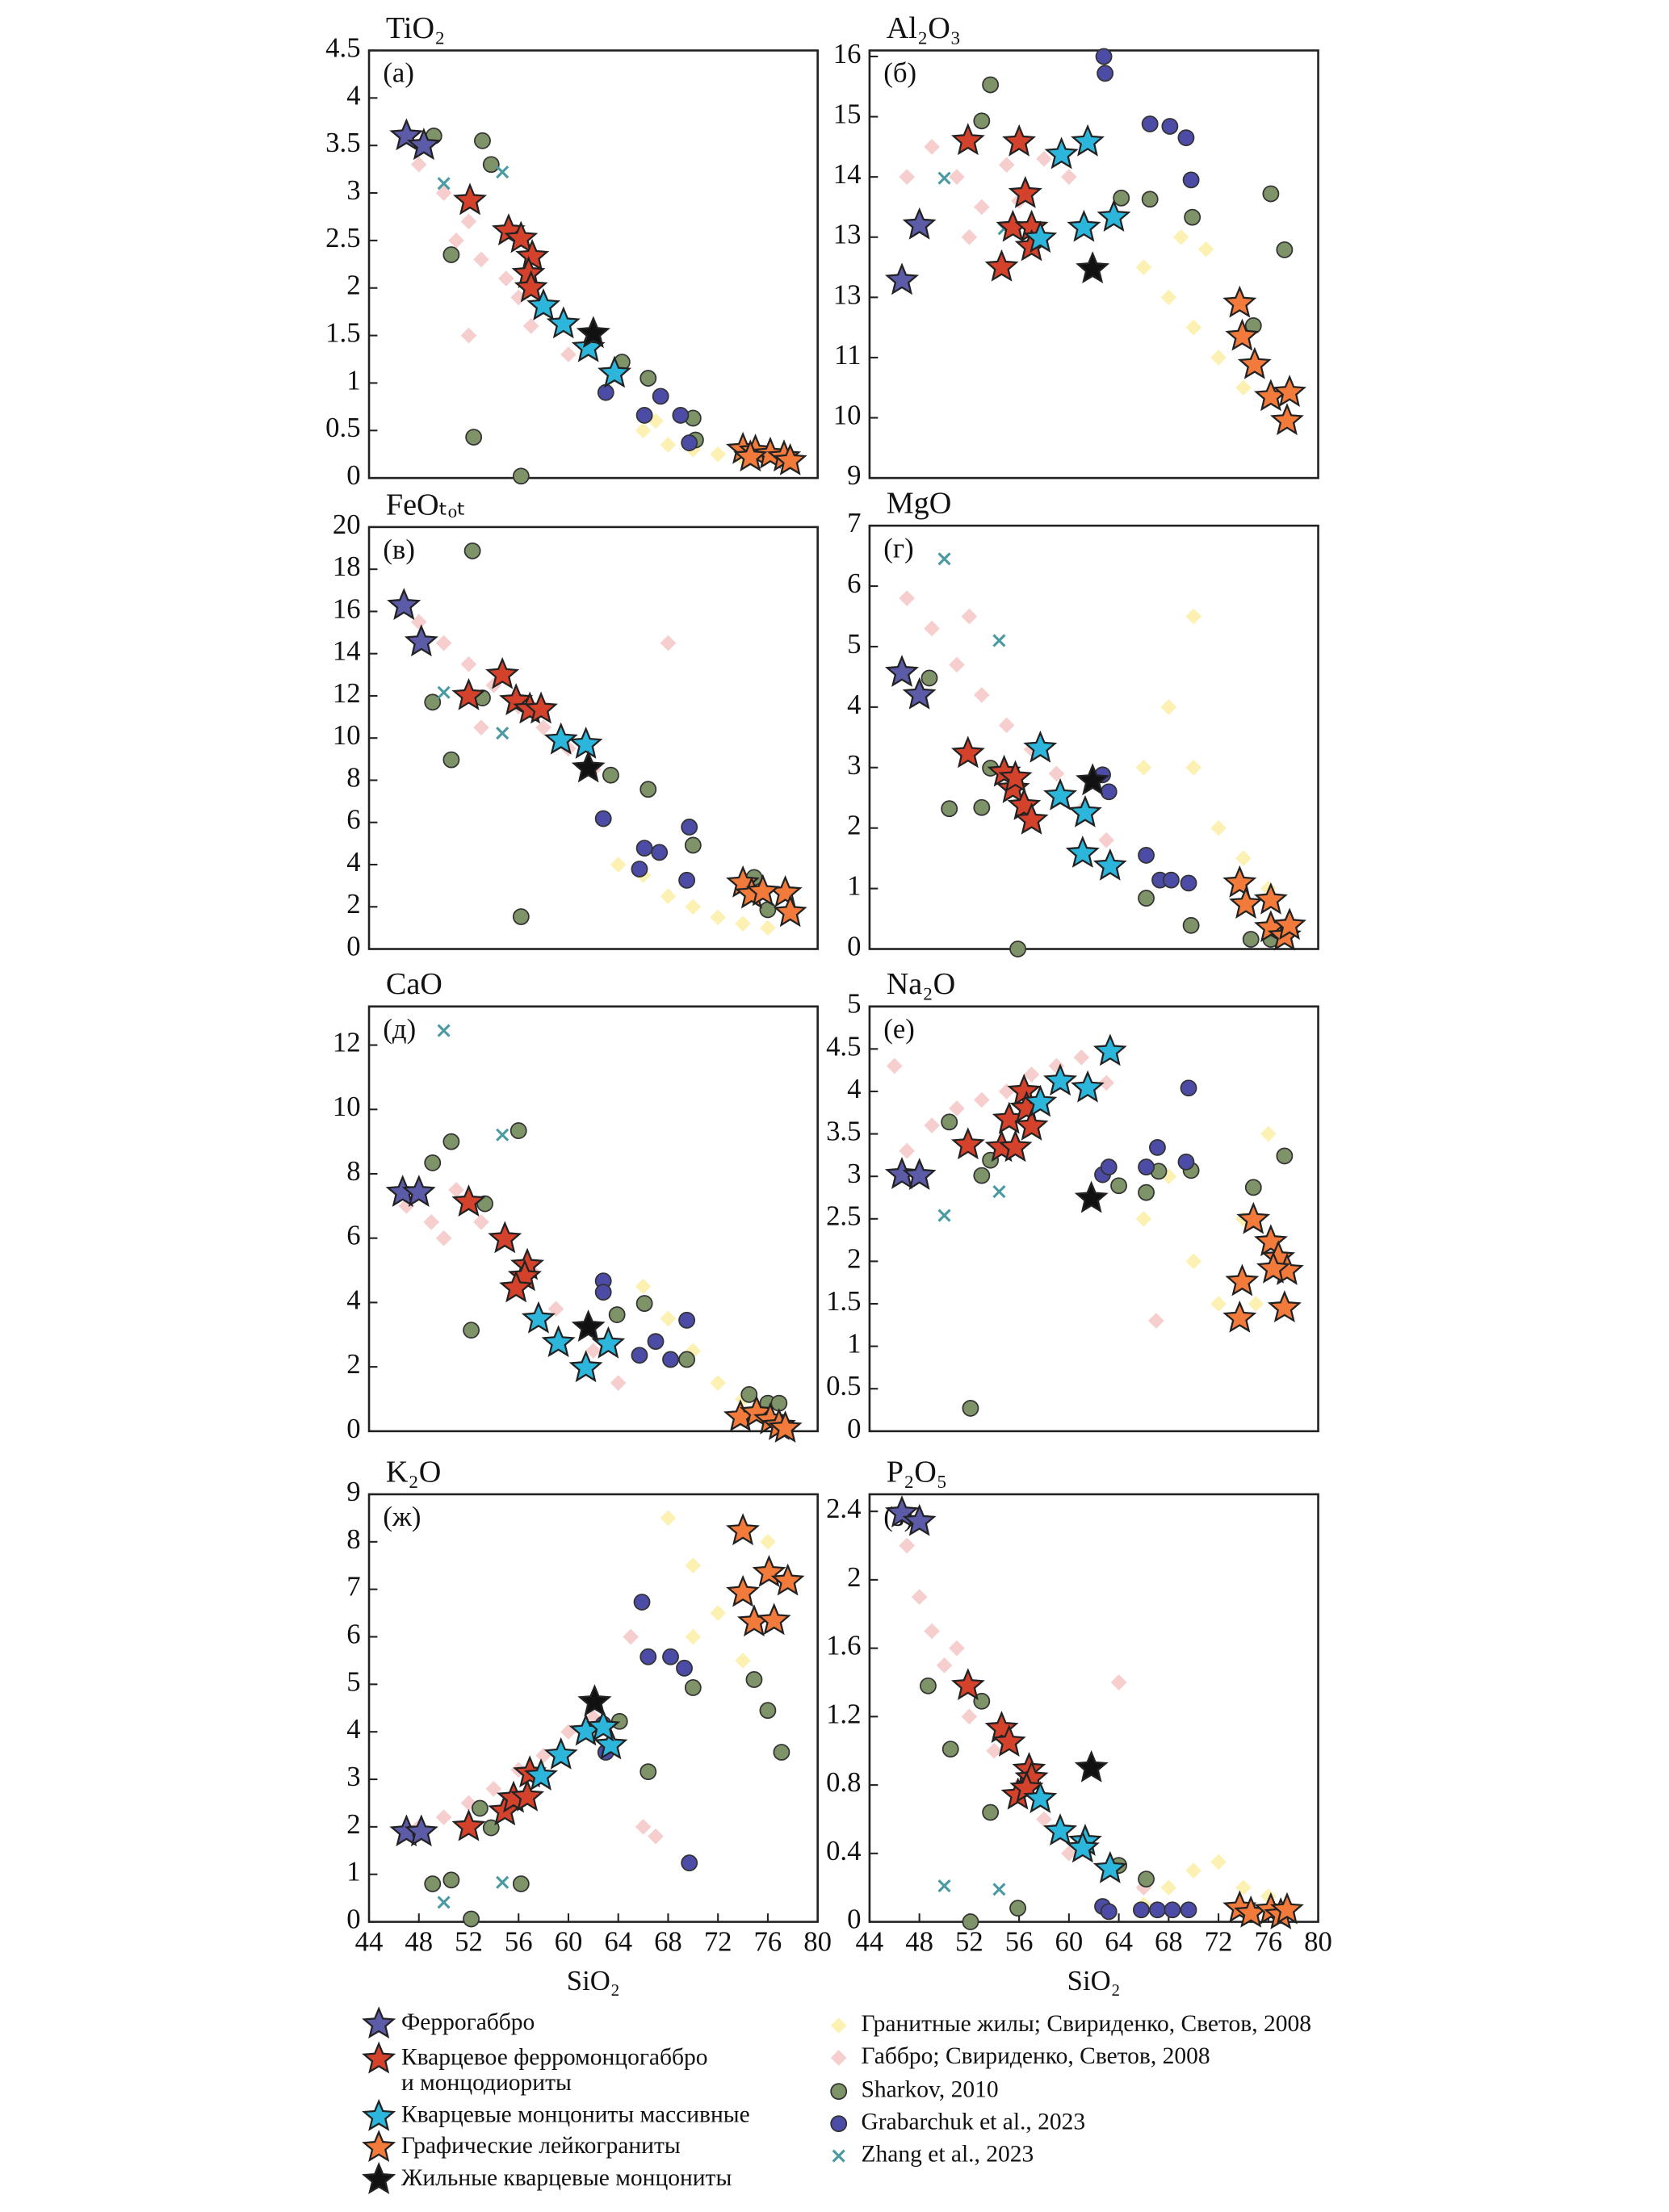 Image resolution: width=1669 pixels, height=2212 pixels. What do you see at coordinates (847, 53) in the screenshot?
I see `y-tick-label: 16` at bounding box center [847, 53].